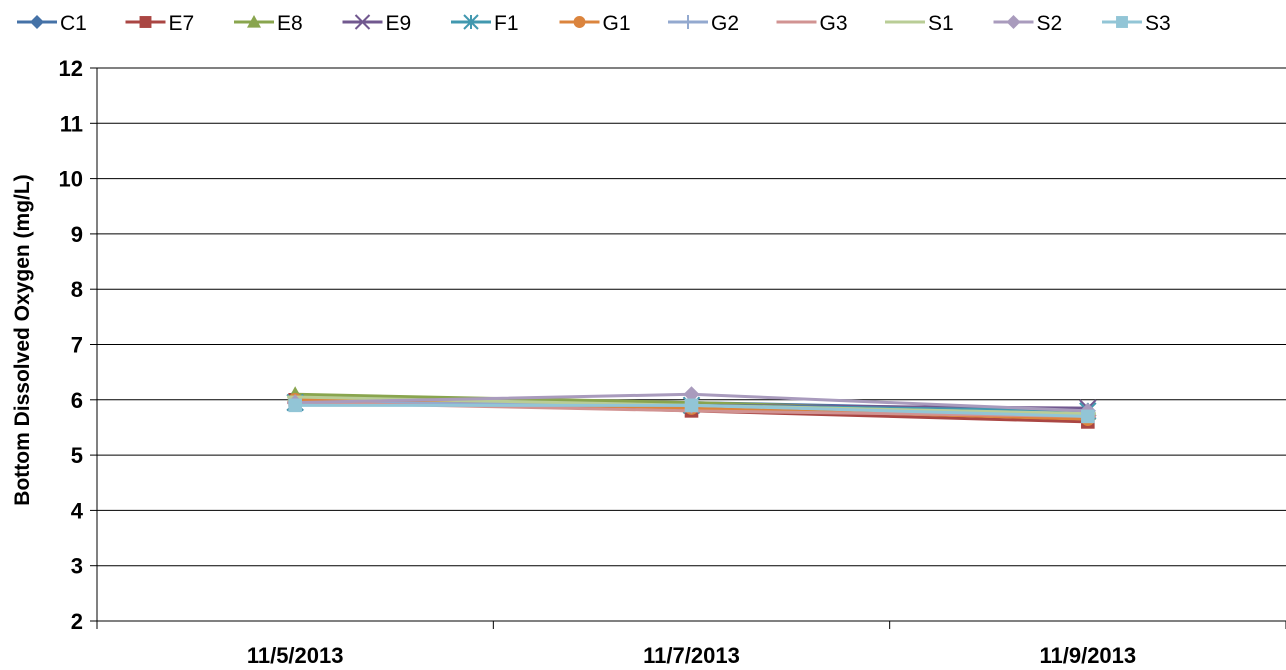 This screenshot has height=670, width=1286. Describe the element at coordinates (77, 455) in the screenshot. I see `y-tick-label: 5` at that location.